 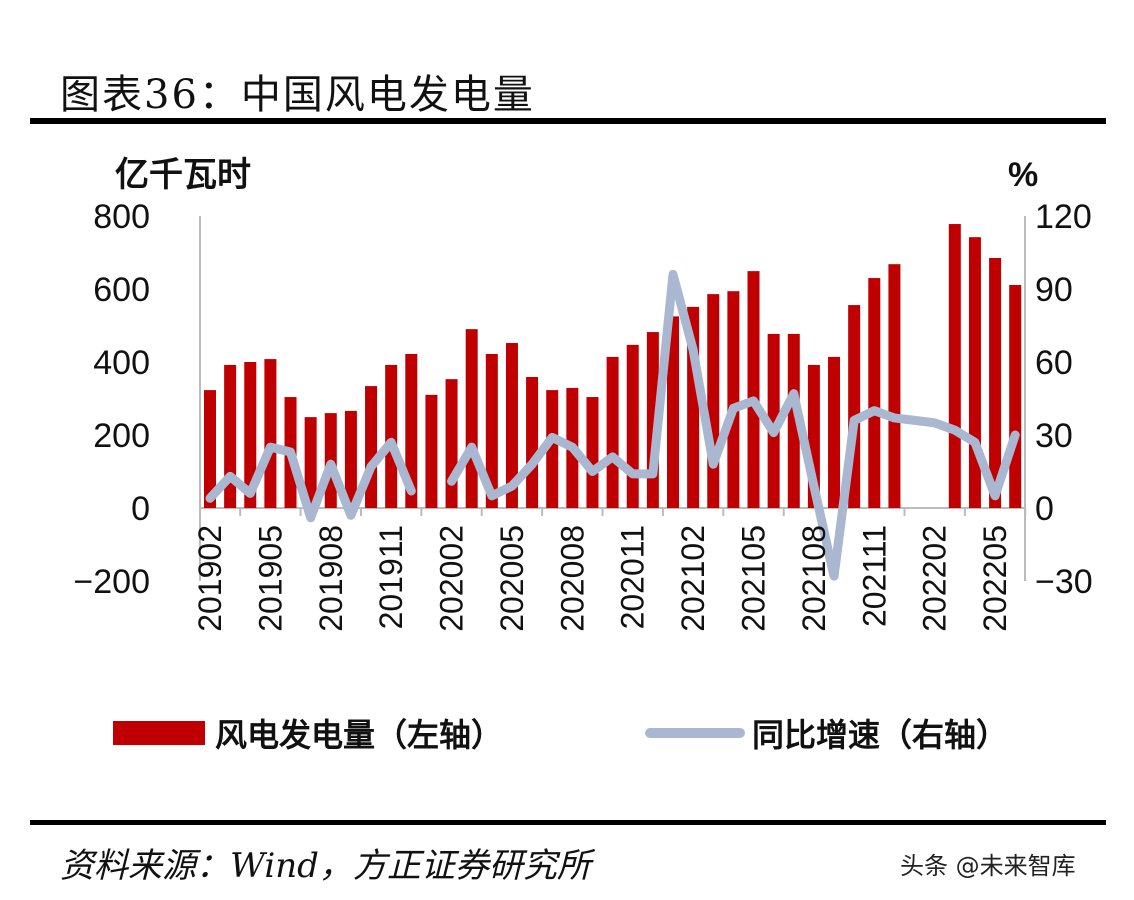 I want to click on x-tick-label: 202111, so click(x=874, y=576).